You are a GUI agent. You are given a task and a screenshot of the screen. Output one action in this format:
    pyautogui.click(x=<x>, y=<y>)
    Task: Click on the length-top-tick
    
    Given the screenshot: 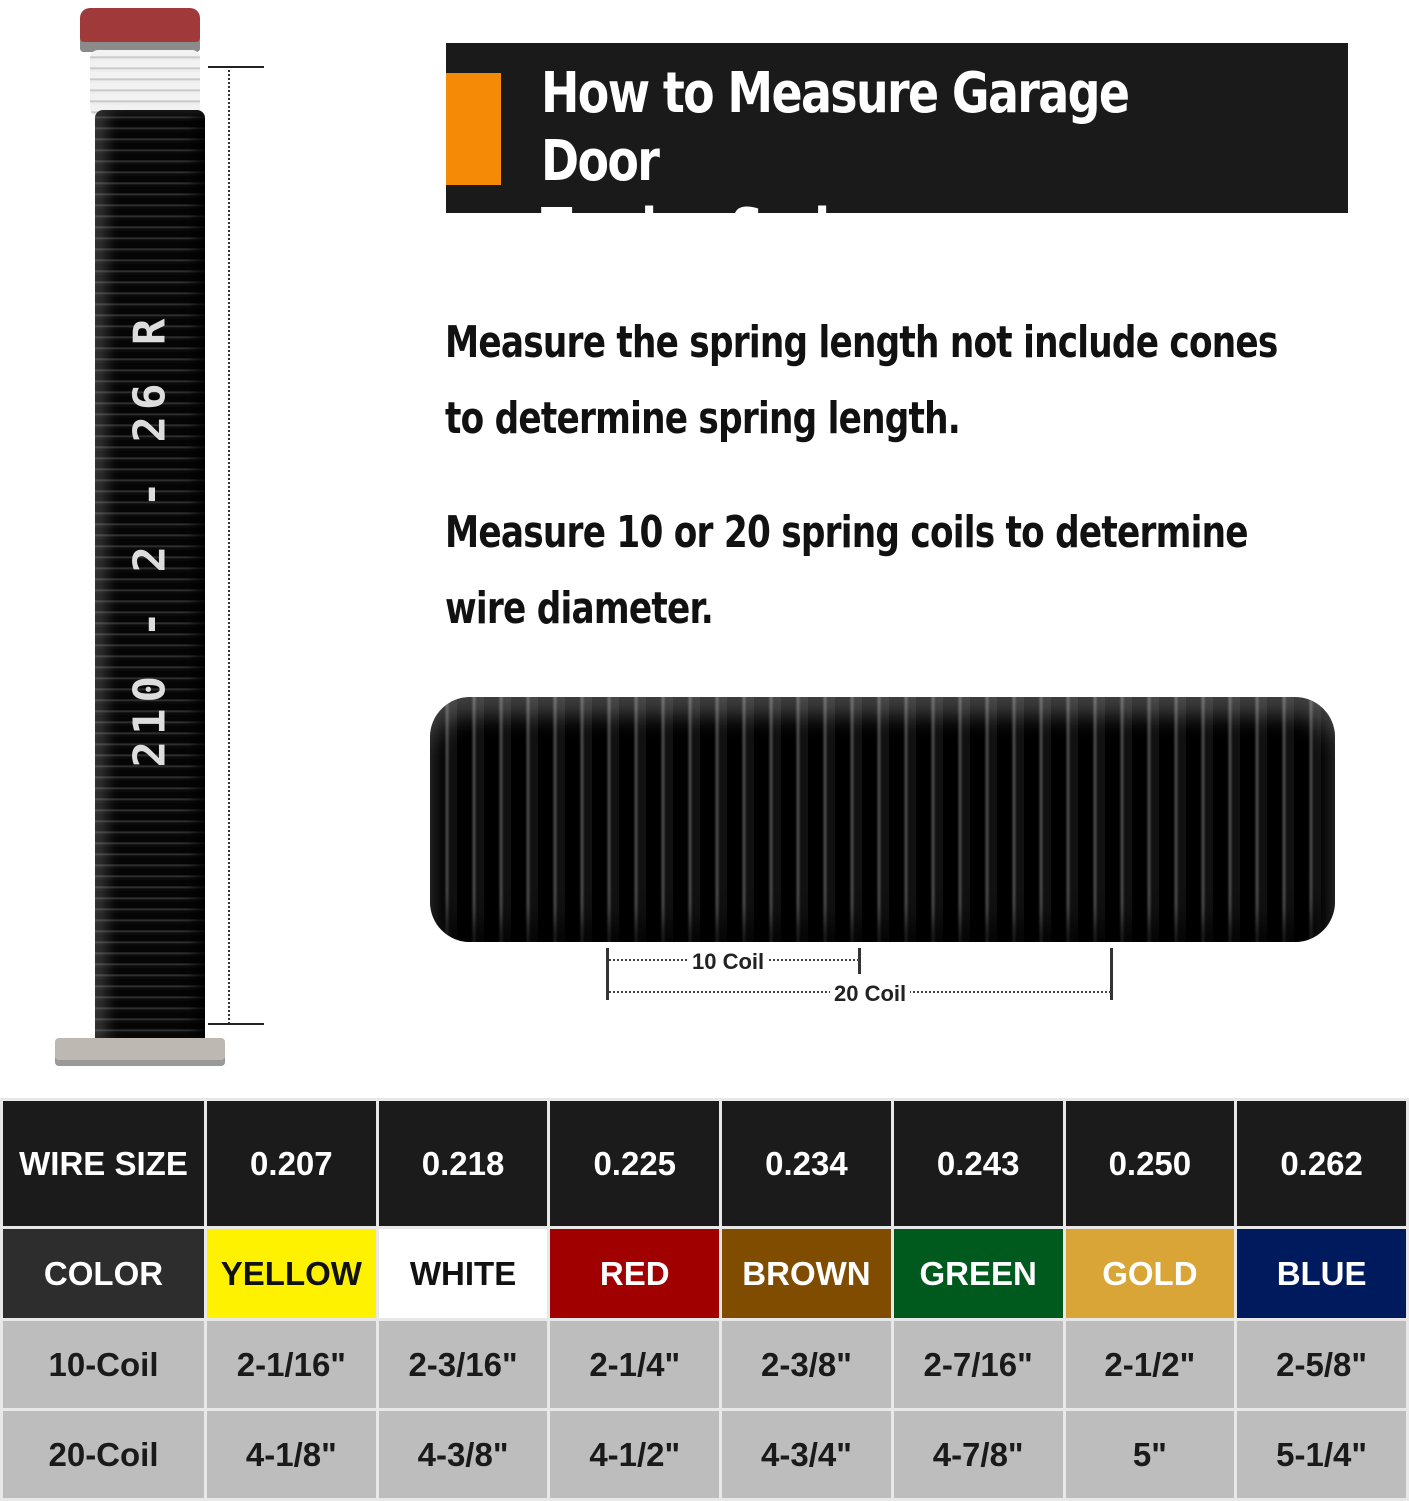 What is the action you would take?
    pyautogui.click(x=236, y=67)
    